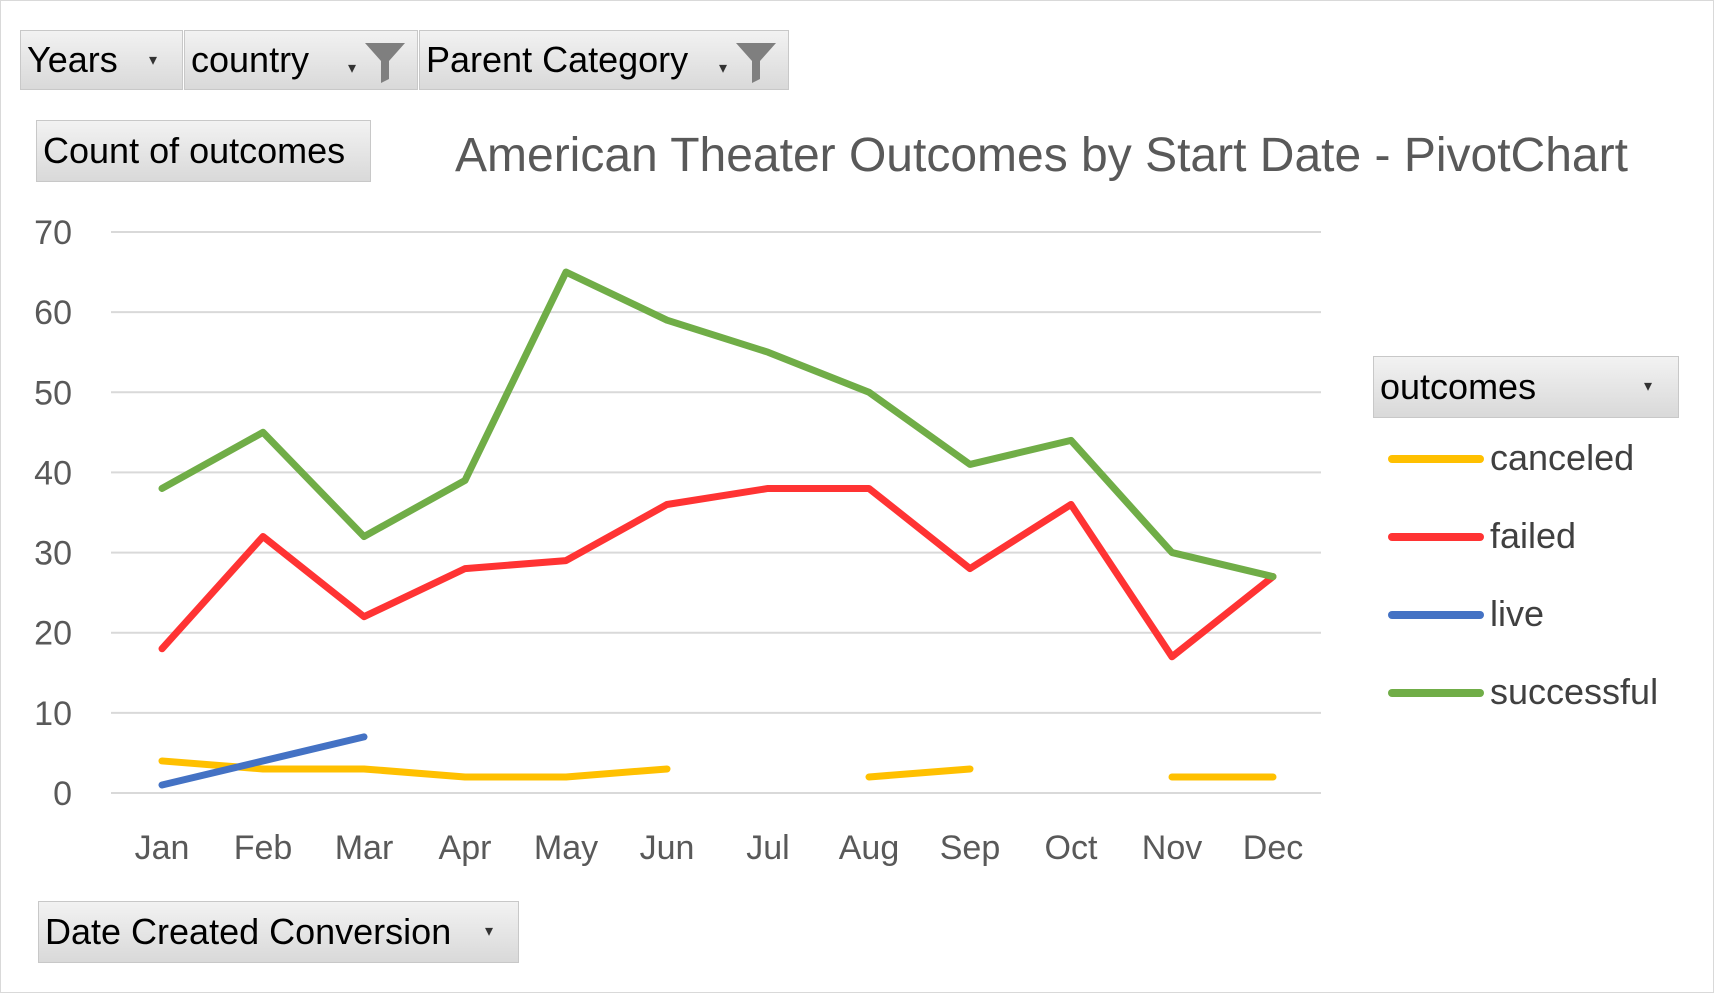 This screenshot has width=1714, height=993. Describe the element at coordinates (717, 572) in the screenshot. I see `series-line-failed` at that location.